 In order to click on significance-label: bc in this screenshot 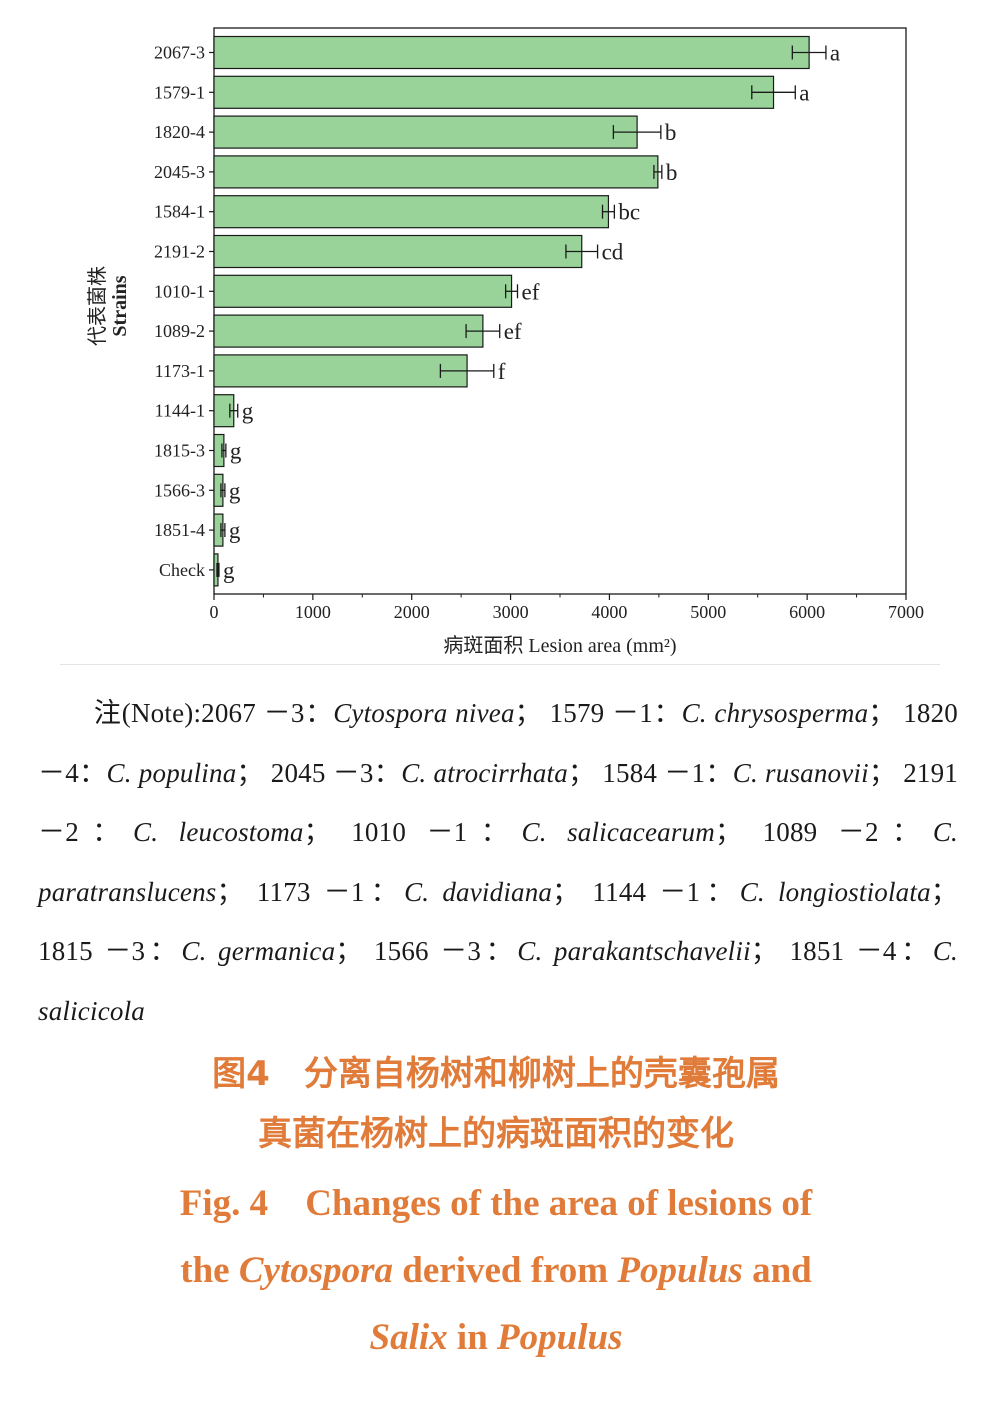, I will do `click(629, 212)`.